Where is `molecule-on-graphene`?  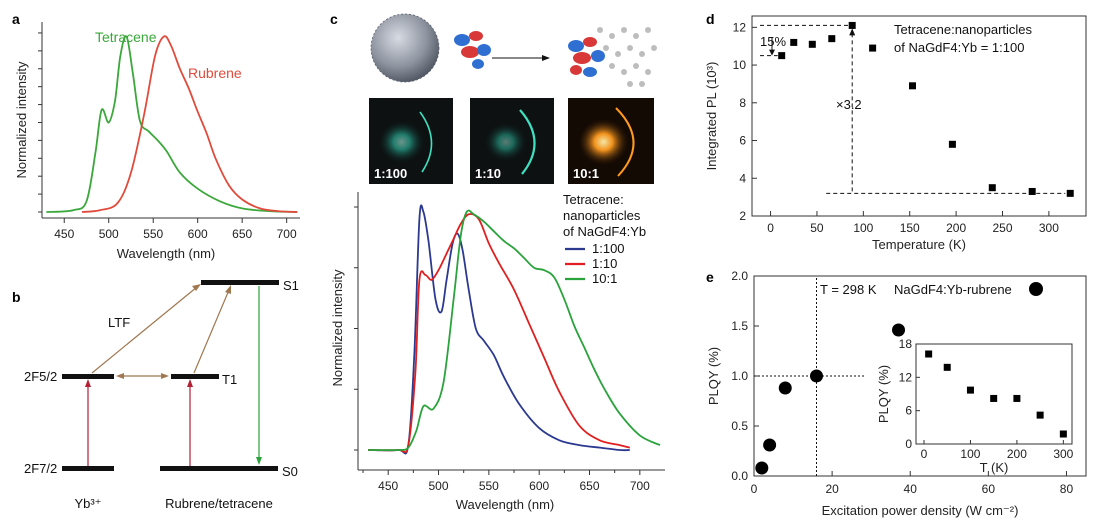 molecule-on-graphene is located at coordinates (612, 57).